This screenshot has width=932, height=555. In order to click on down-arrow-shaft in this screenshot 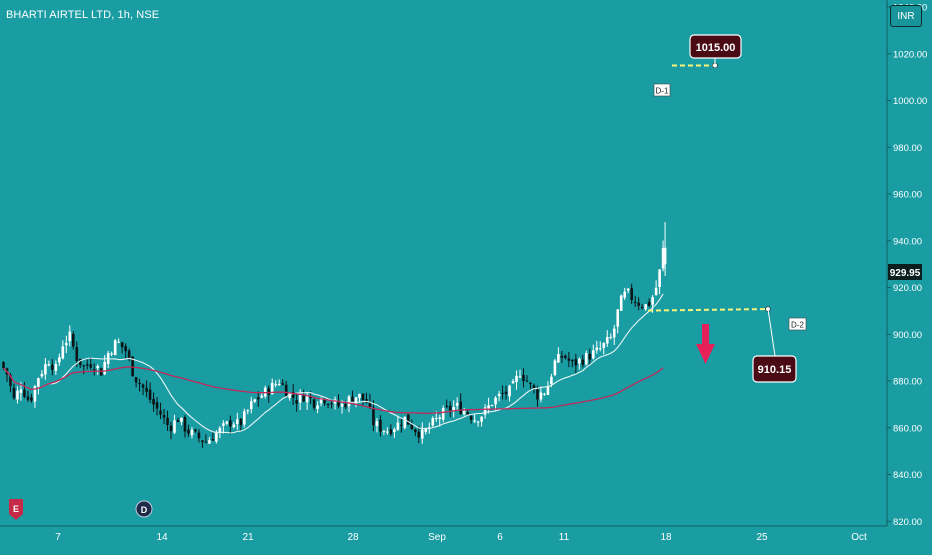, I will do `click(705, 335)`.